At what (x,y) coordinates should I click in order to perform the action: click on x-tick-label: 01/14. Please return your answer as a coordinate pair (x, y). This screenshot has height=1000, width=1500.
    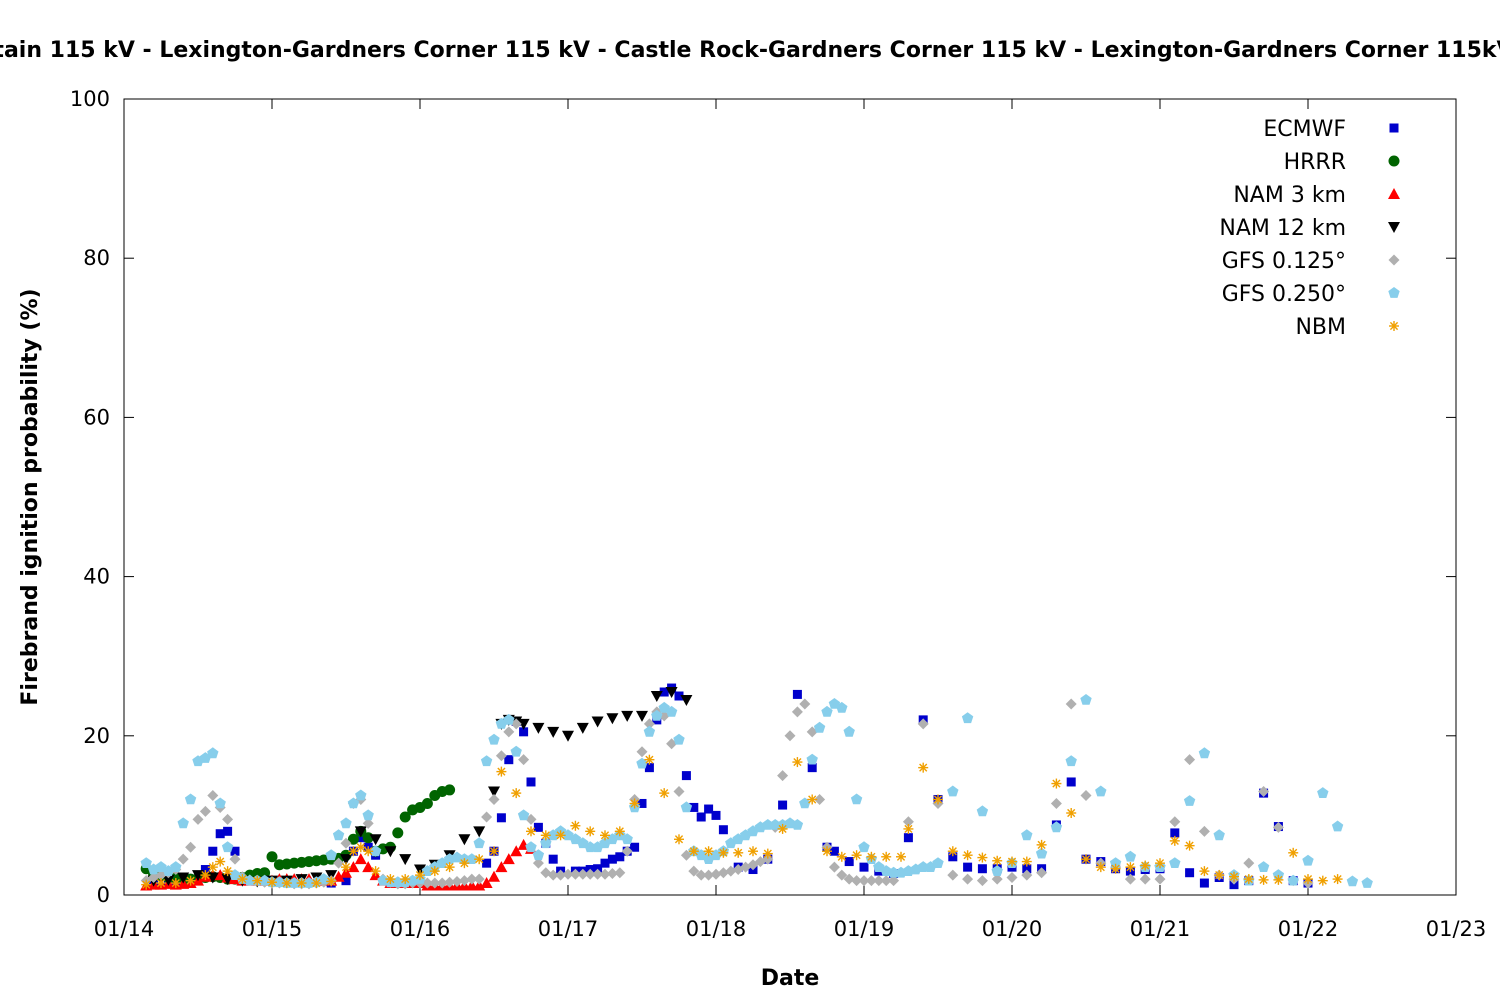
    Looking at the image, I should click on (124, 929).